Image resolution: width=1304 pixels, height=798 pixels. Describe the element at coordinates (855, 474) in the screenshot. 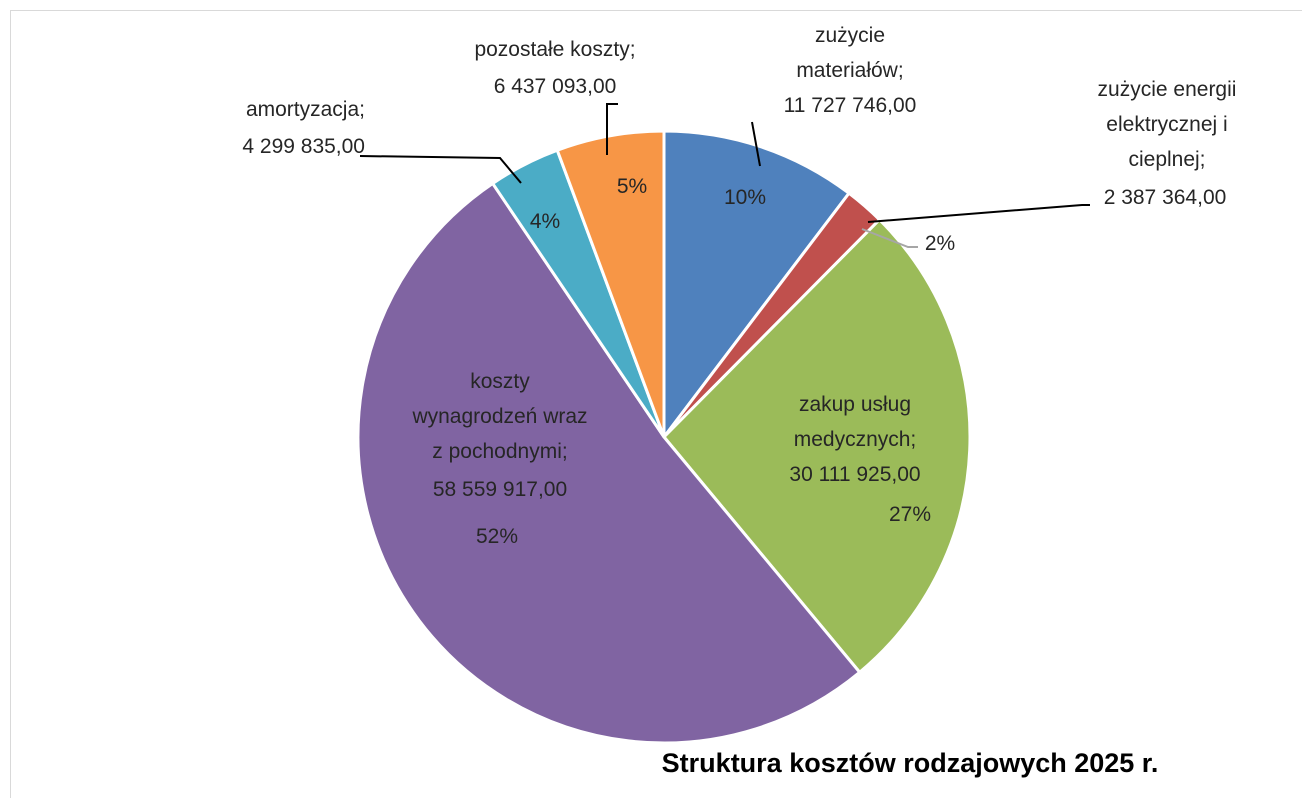

I see `value-label: 30 111 925,00` at that location.